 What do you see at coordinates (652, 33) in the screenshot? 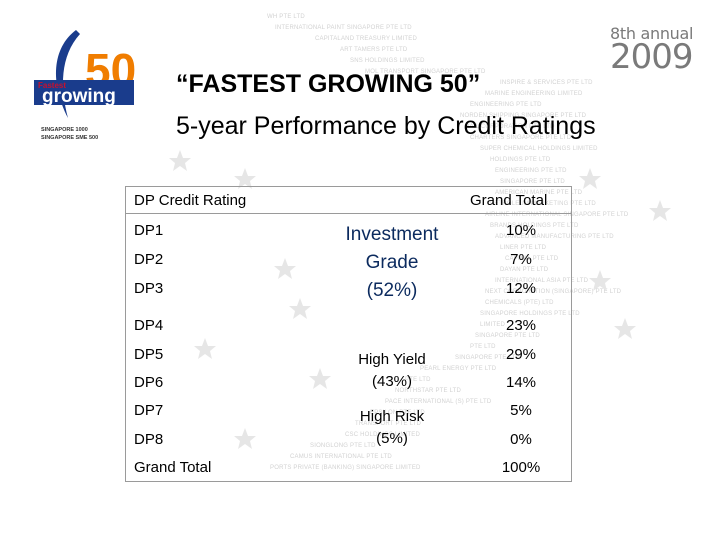
I see `annual-label: 8th annual` at bounding box center [652, 33].